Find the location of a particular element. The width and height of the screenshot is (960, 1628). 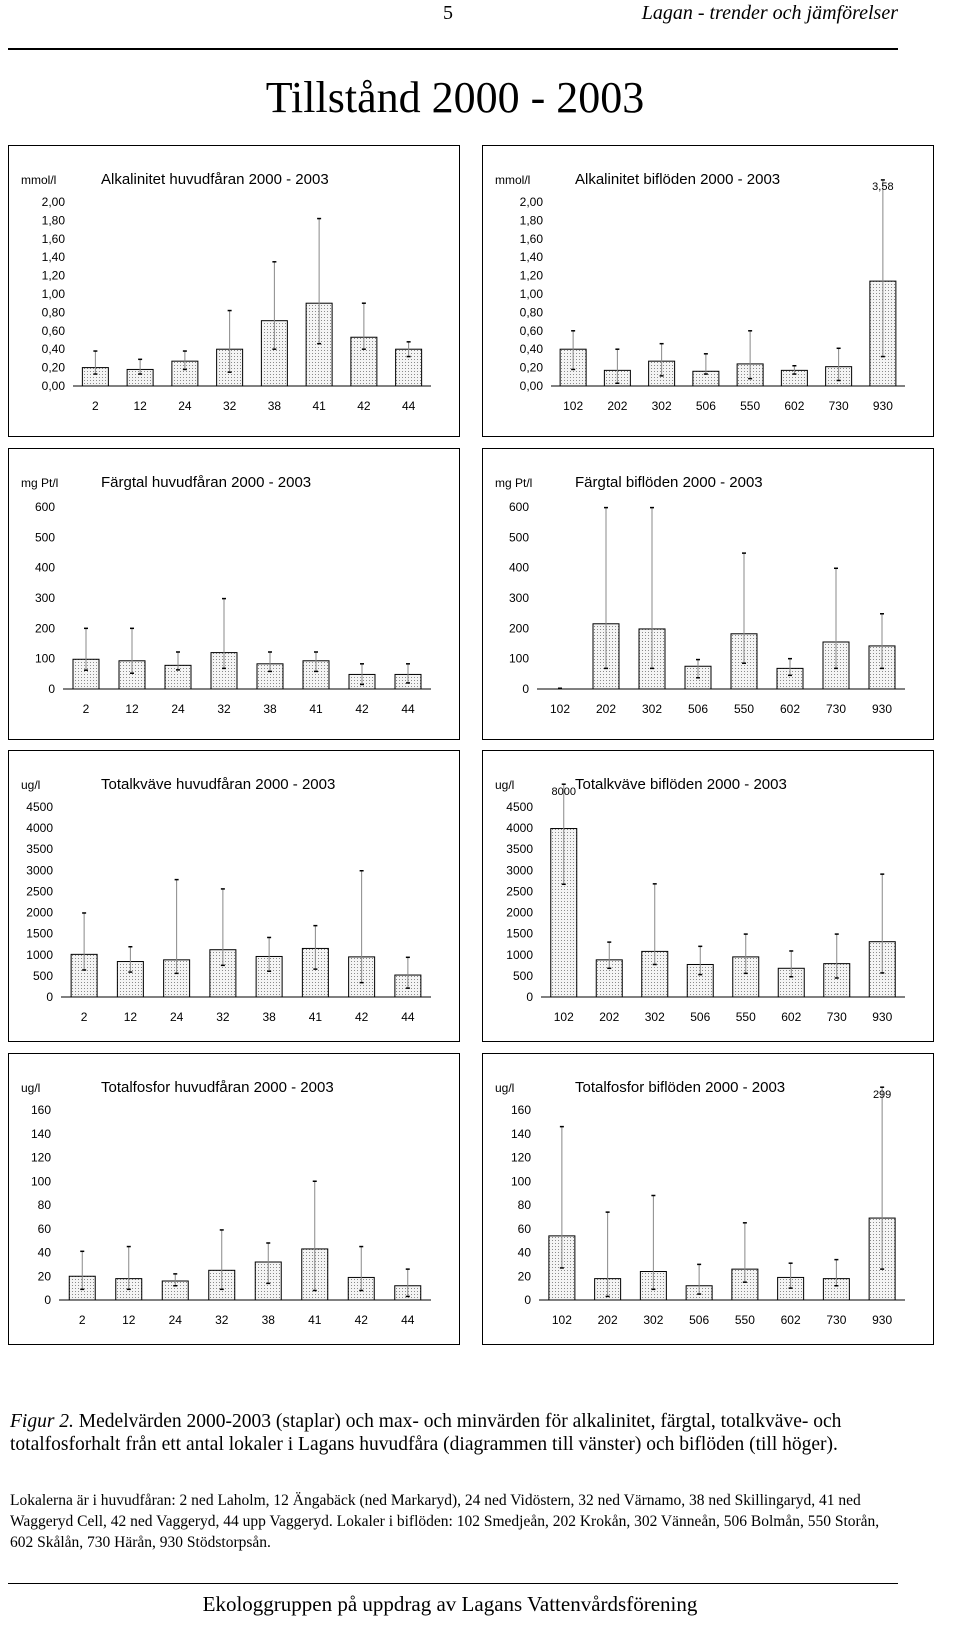

y-tick-label: 600 is located at coordinates (45, 507).